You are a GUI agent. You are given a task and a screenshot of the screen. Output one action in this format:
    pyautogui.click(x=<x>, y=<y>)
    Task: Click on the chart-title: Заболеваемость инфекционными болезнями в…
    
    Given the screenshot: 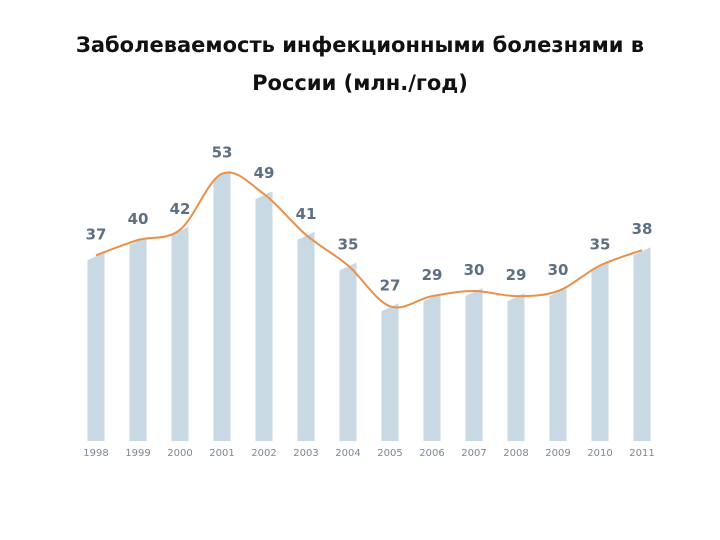 What is the action you would take?
    pyautogui.click(x=360, y=64)
    